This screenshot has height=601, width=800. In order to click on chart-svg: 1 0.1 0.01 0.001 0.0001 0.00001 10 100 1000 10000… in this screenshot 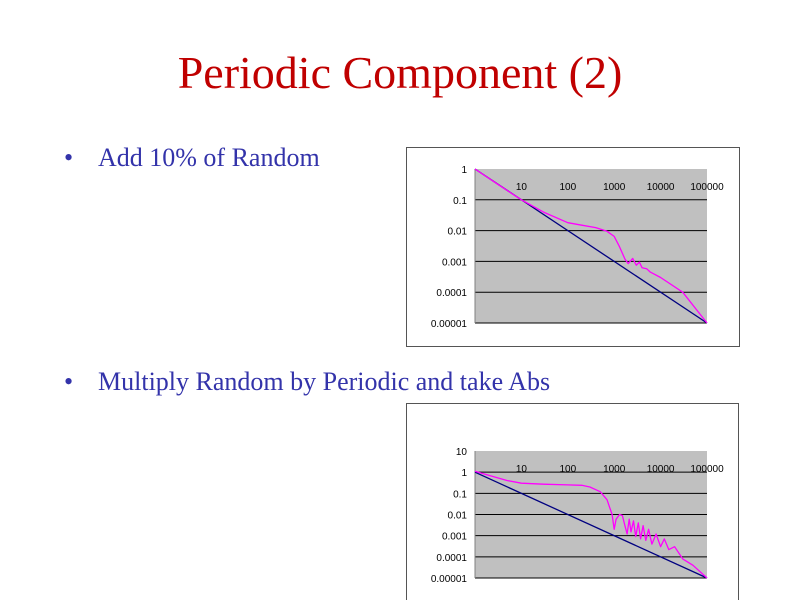, I will do `click(577, 247)`.